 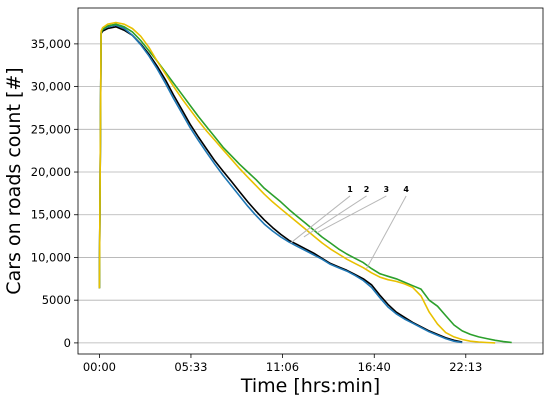 I want to click on y-tick-label: 5000, so click(x=56, y=300).